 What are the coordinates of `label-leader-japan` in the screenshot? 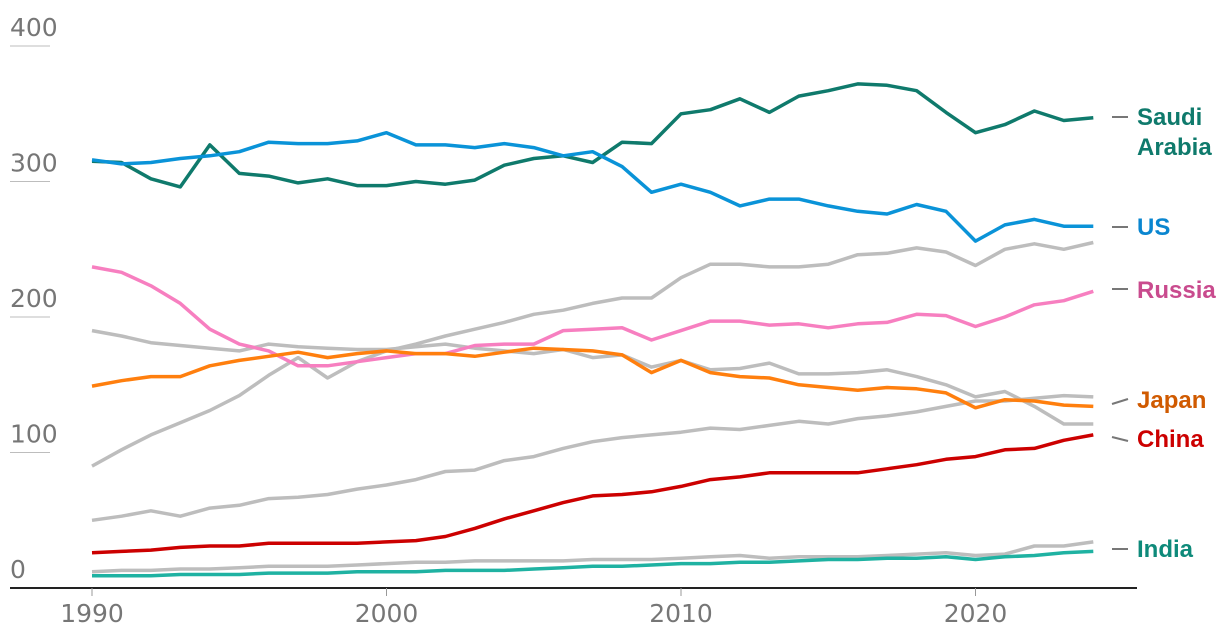 It's located at (1120, 401).